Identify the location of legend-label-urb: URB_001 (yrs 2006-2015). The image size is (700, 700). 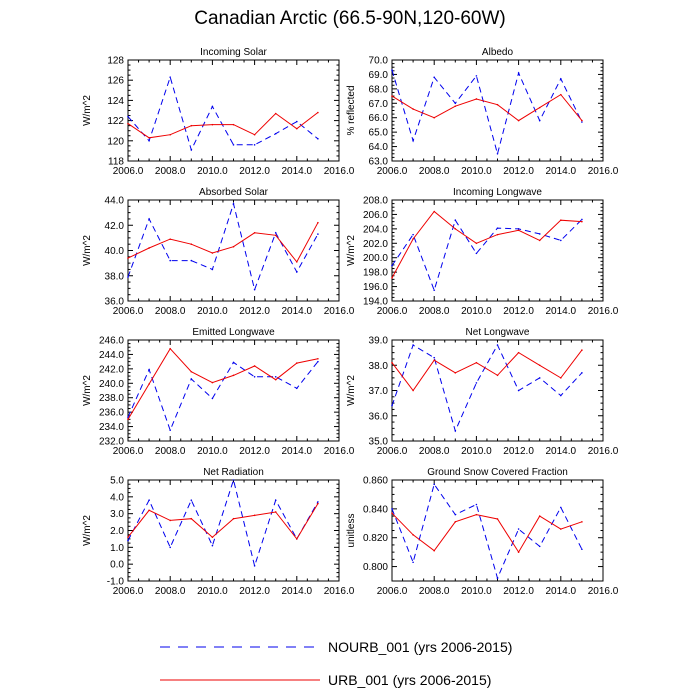
(410, 680).